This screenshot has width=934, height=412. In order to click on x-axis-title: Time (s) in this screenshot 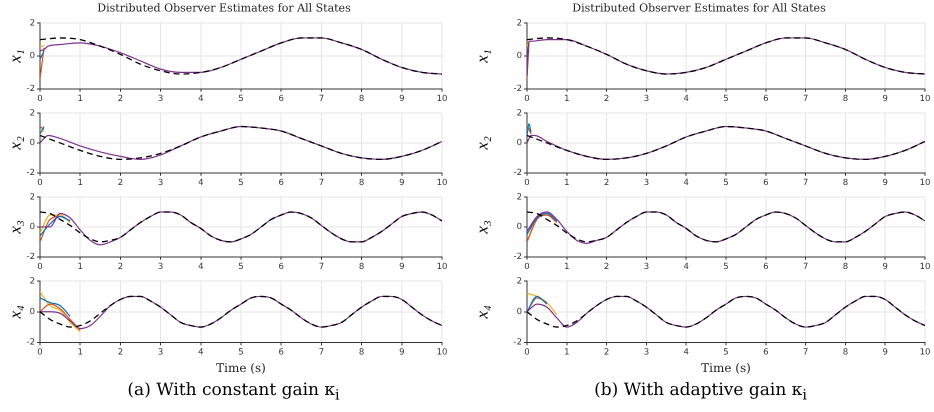, I will do `click(241, 367)`.